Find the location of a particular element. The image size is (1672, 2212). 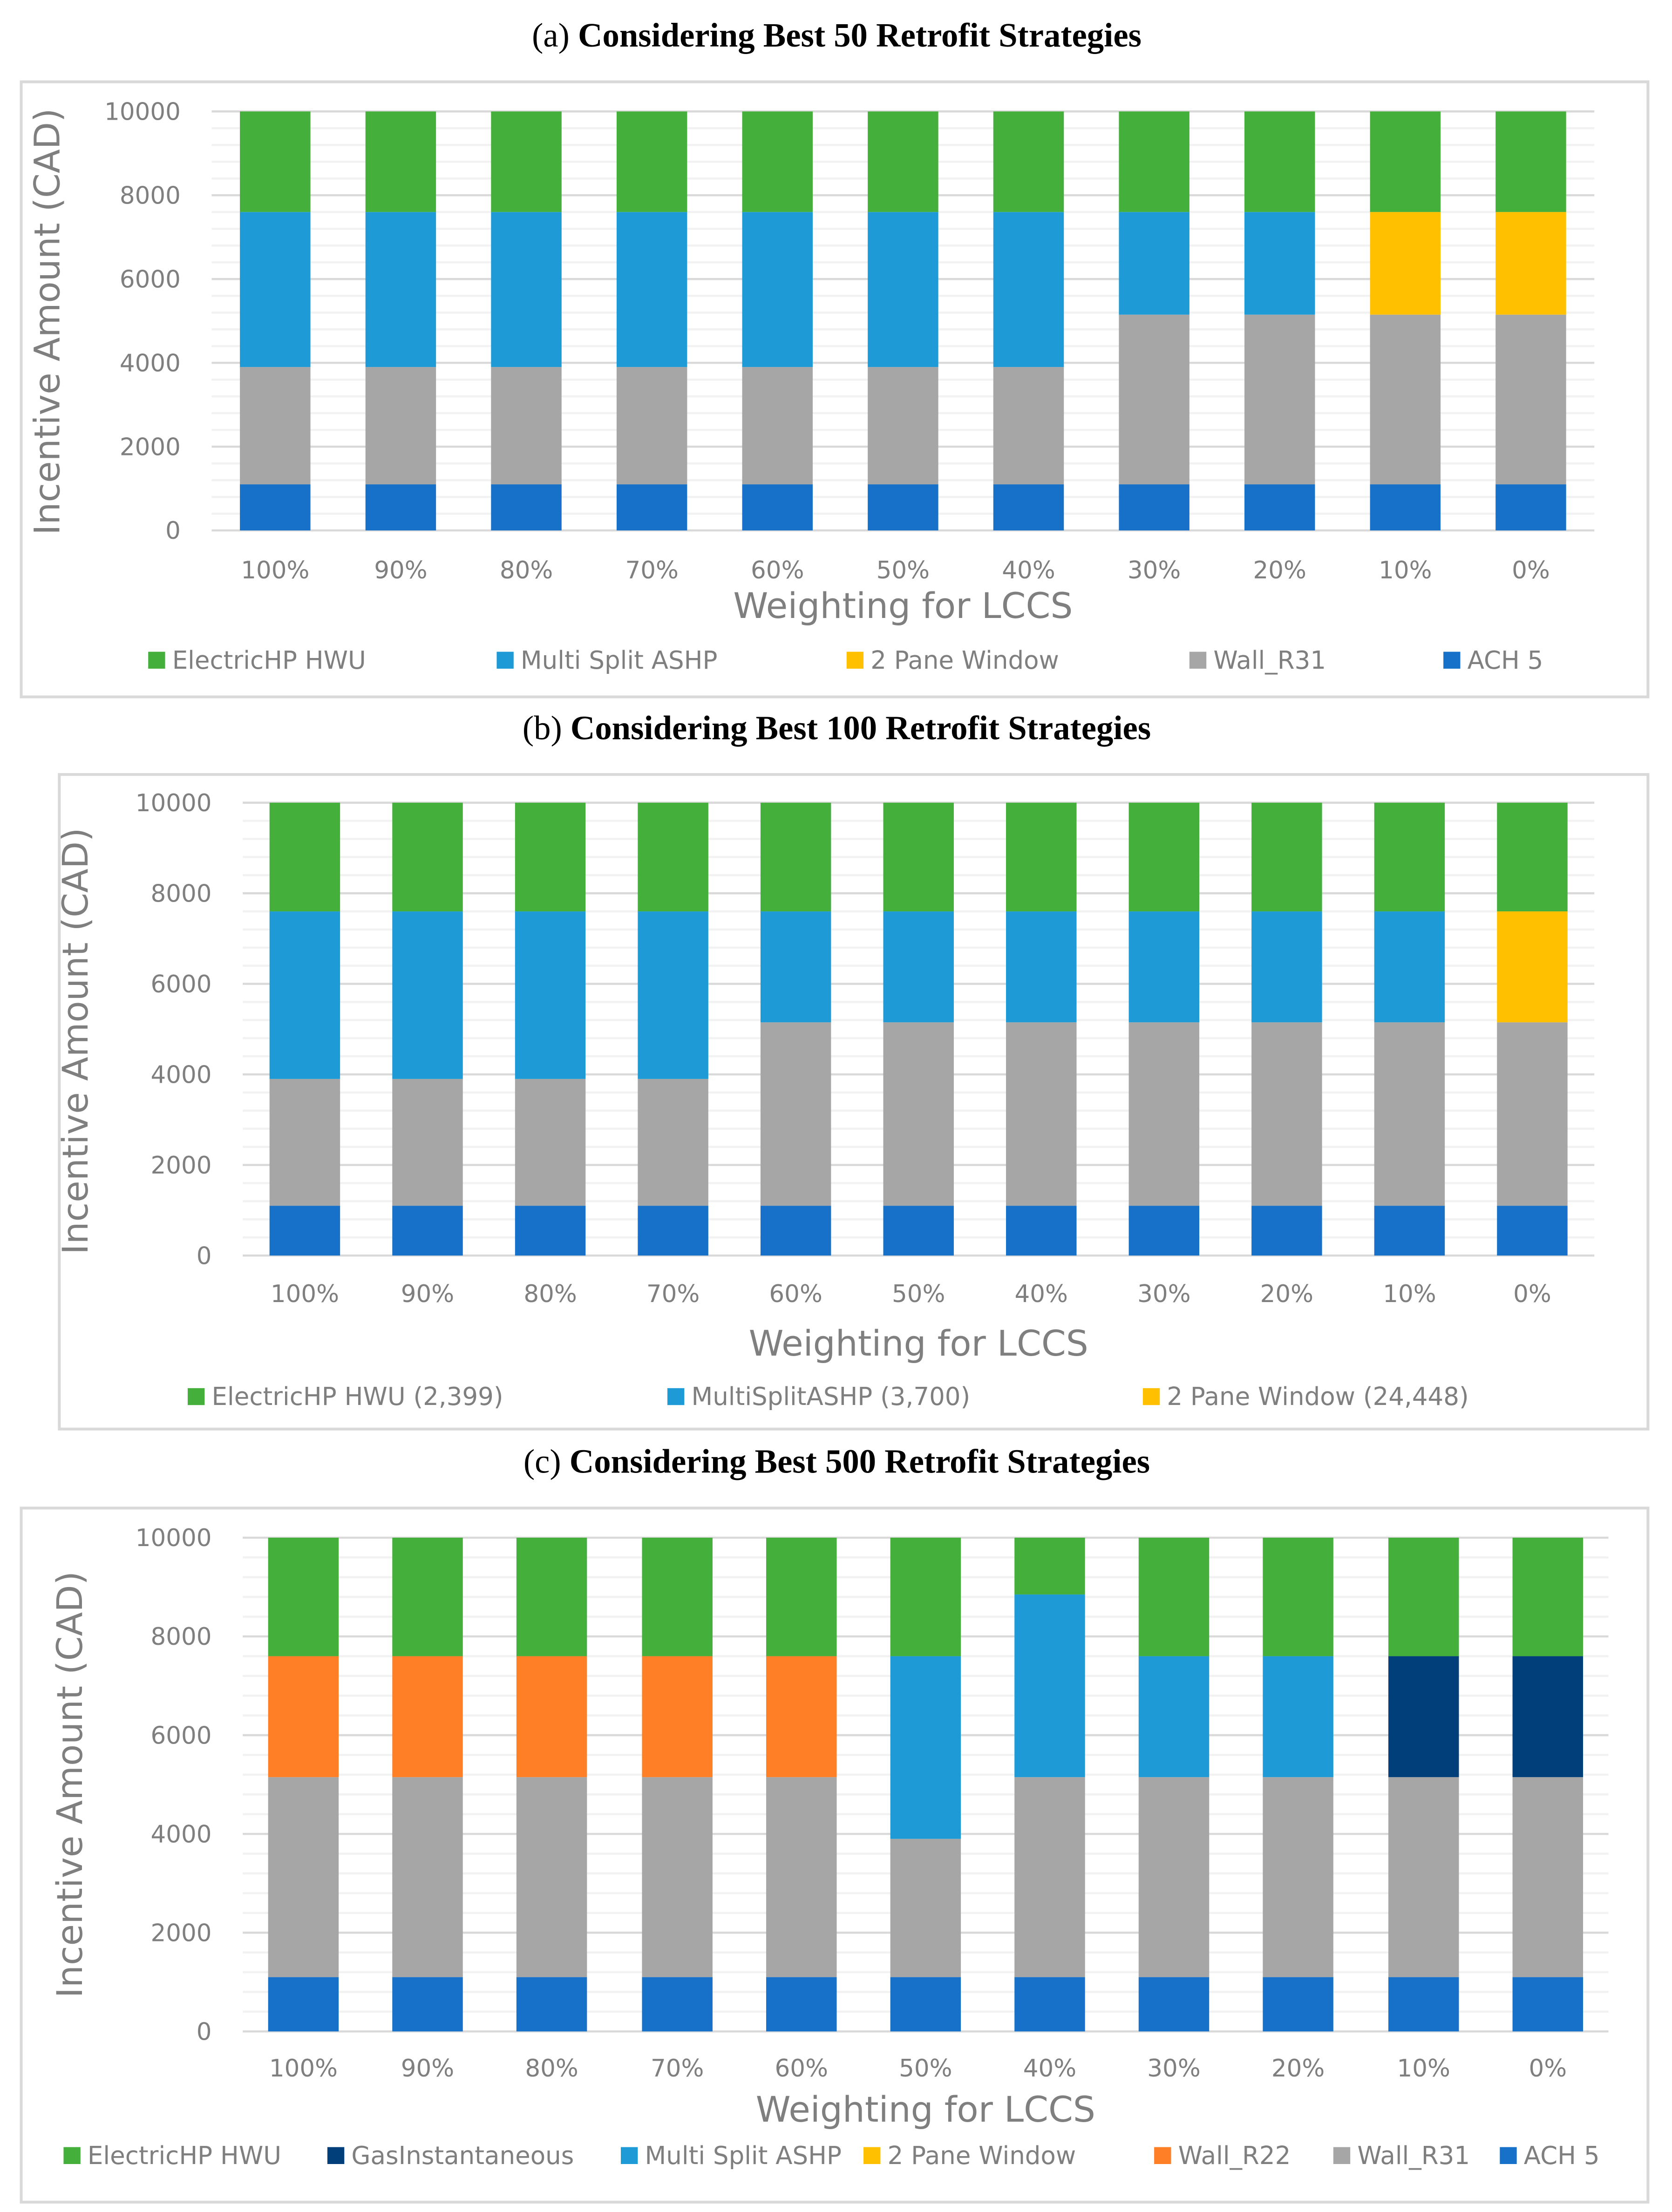

legend-label: MultiSplitASHP (3,700) is located at coordinates (830, 1397).